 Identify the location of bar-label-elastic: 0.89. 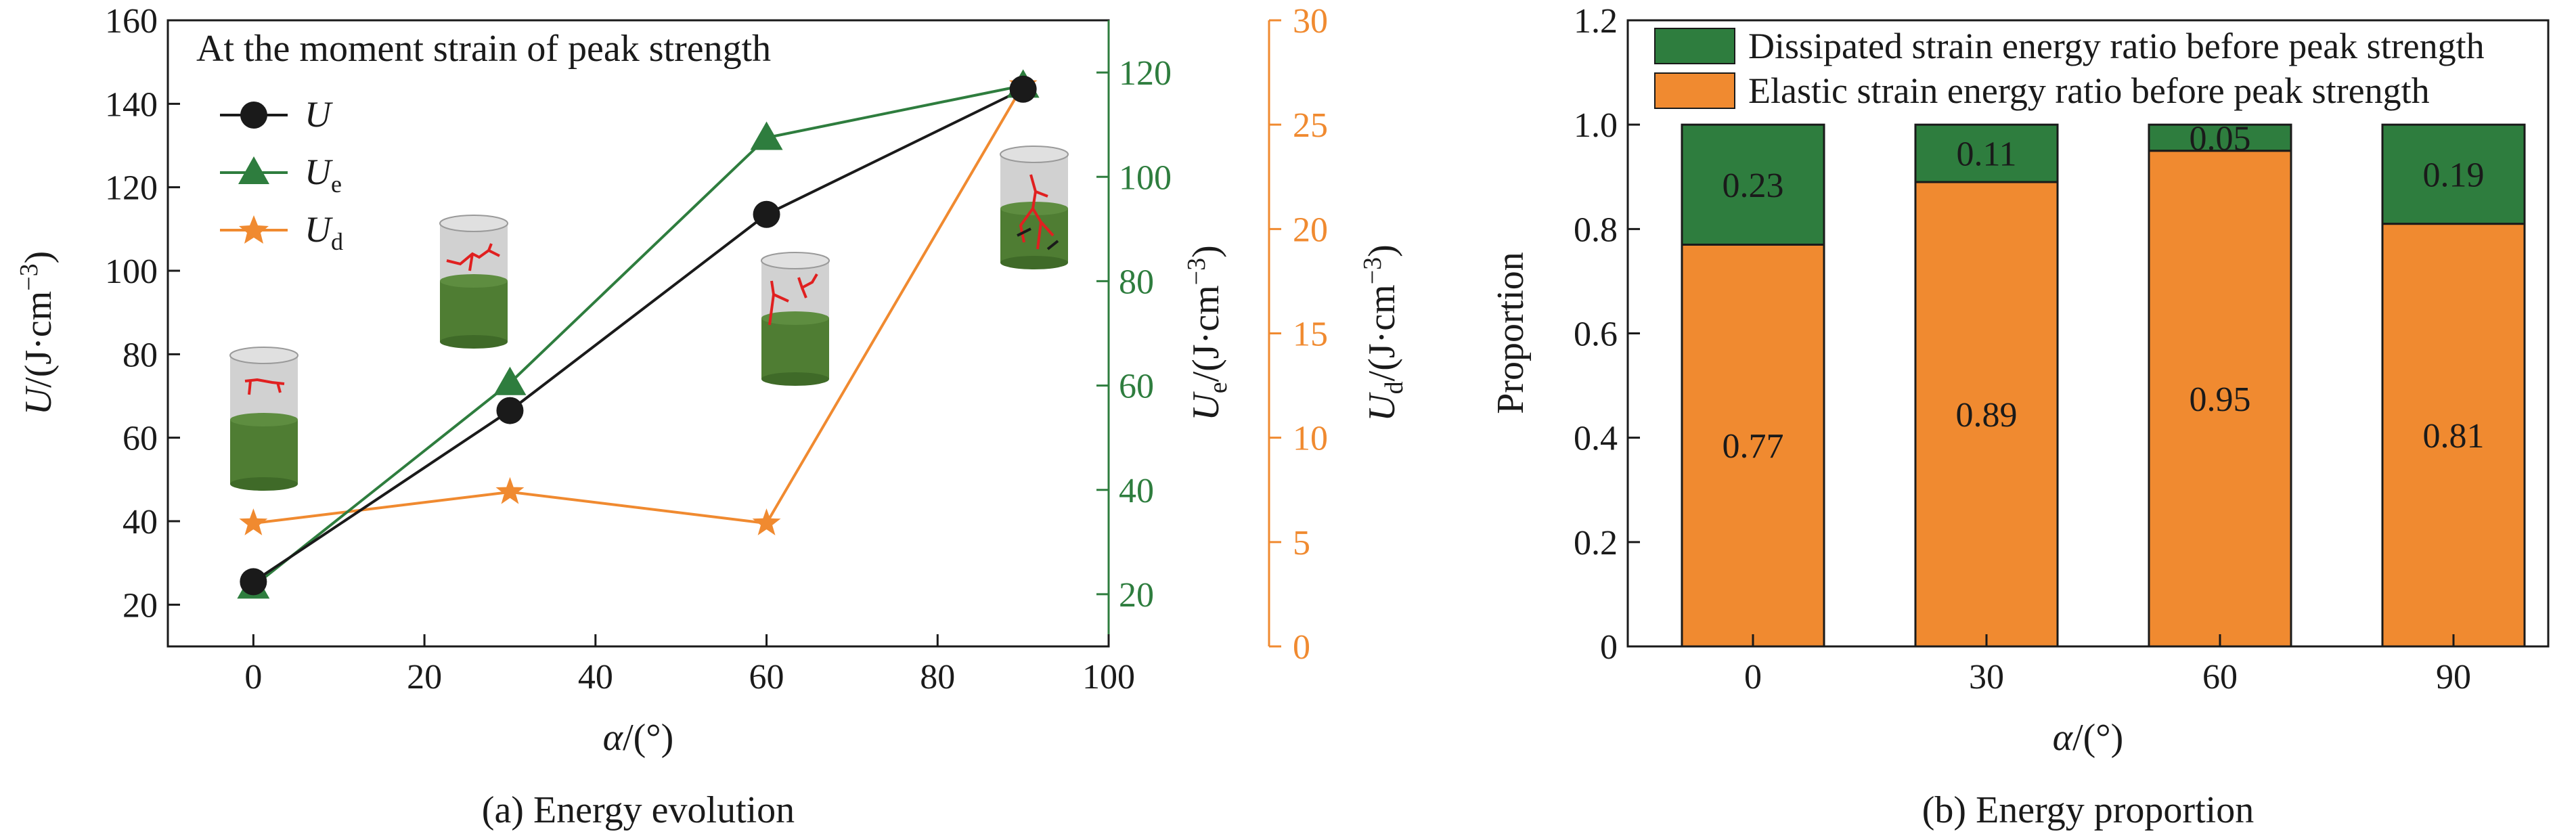
(1987, 415).